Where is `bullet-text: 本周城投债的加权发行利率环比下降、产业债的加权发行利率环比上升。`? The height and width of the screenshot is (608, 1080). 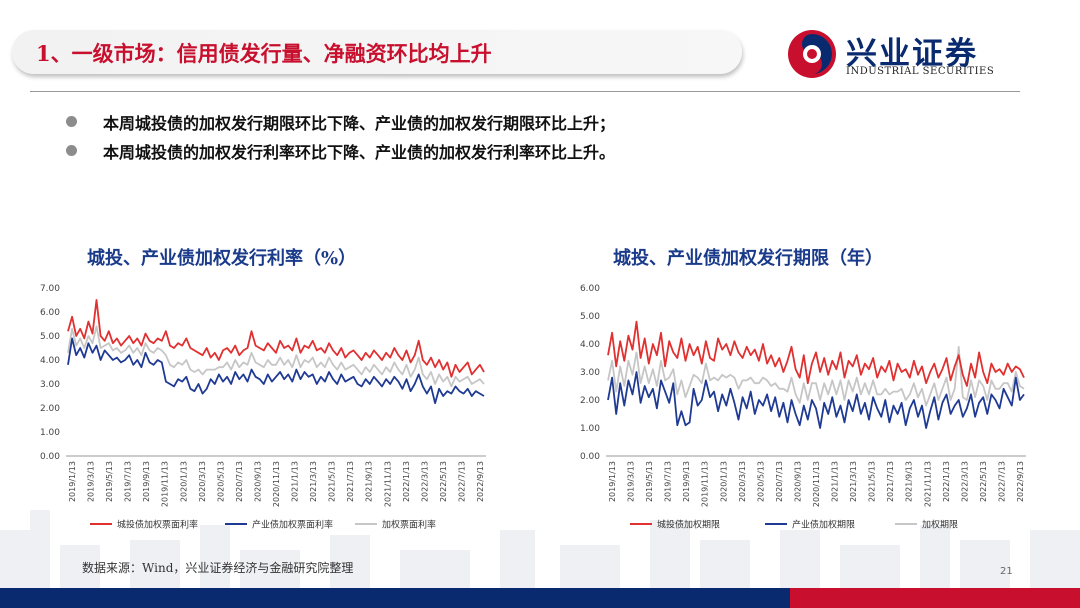 bullet-text: 本周城投债的加权发行利率环比下降、产业债的加权发行利率环比上升。 is located at coordinates (359, 152).